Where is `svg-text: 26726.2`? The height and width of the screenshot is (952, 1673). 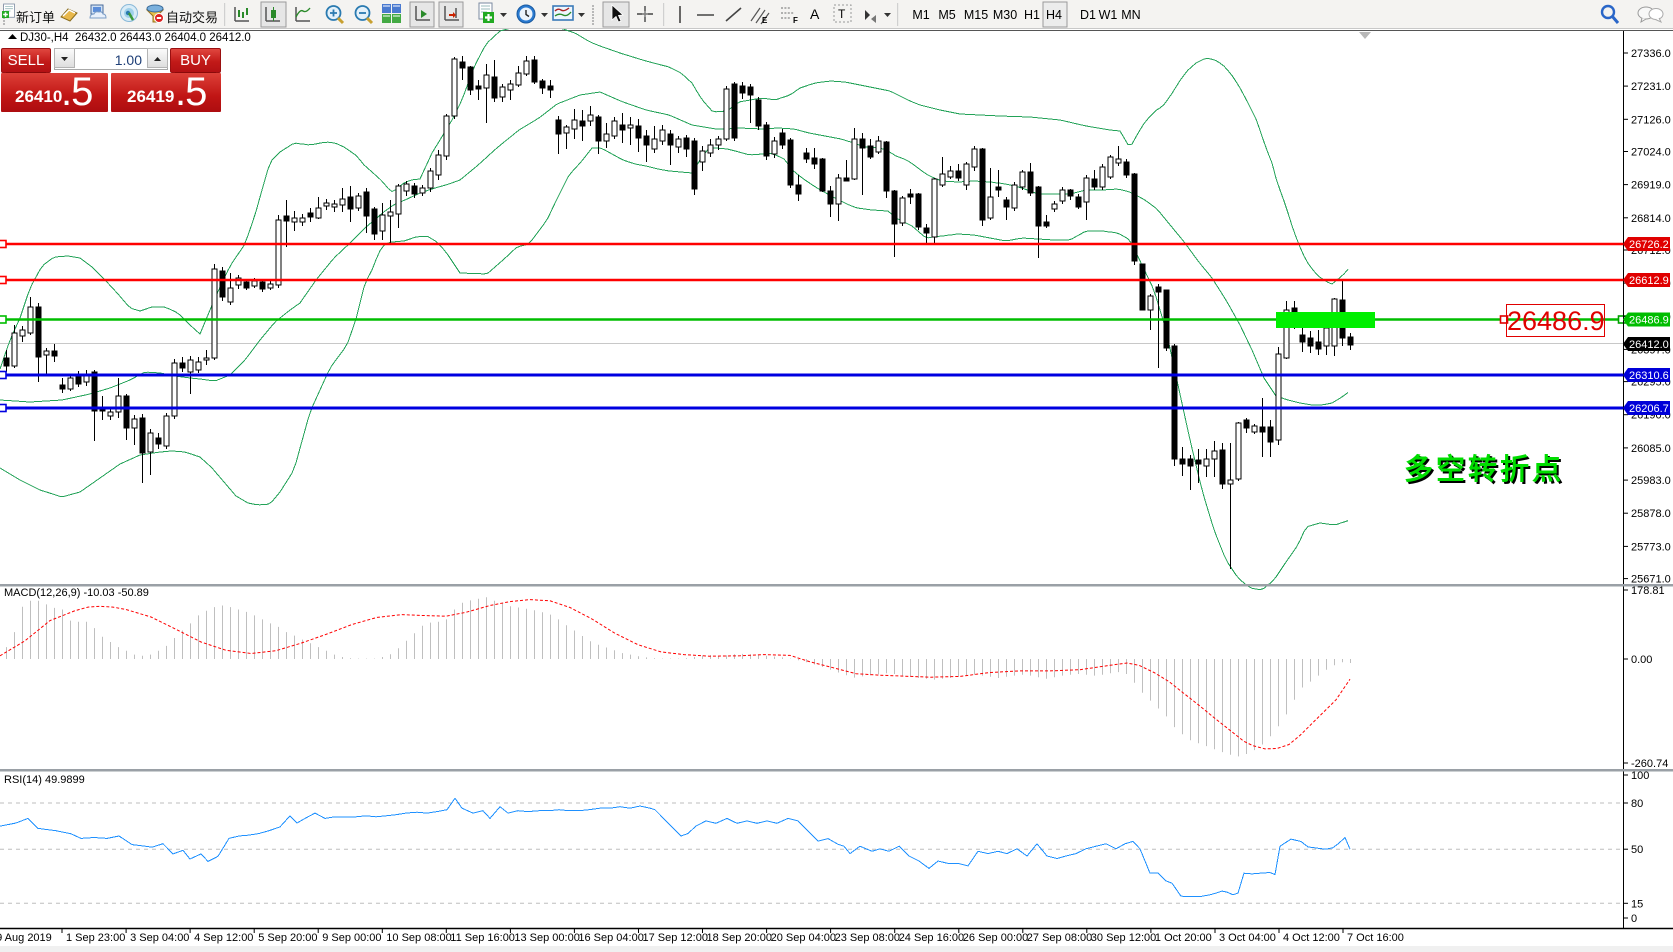 svg-text: 26726.2 is located at coordinates (1649, 245).